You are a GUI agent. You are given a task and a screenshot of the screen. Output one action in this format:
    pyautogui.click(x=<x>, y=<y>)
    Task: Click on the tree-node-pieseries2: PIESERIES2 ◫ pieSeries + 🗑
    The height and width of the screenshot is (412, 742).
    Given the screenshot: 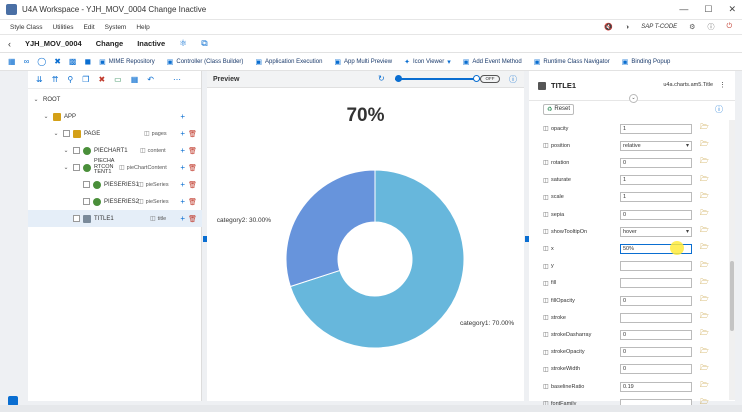 What is the action you would take?
    pyautogui.click(x=115, y=201)
    